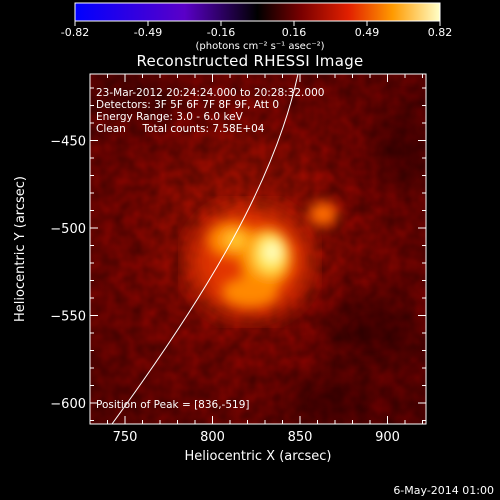  What do you see at coordinates (221, 32) in the screenshot?
I see `colorbar-tick-label: -0.16` at bounding box center [221, 32].